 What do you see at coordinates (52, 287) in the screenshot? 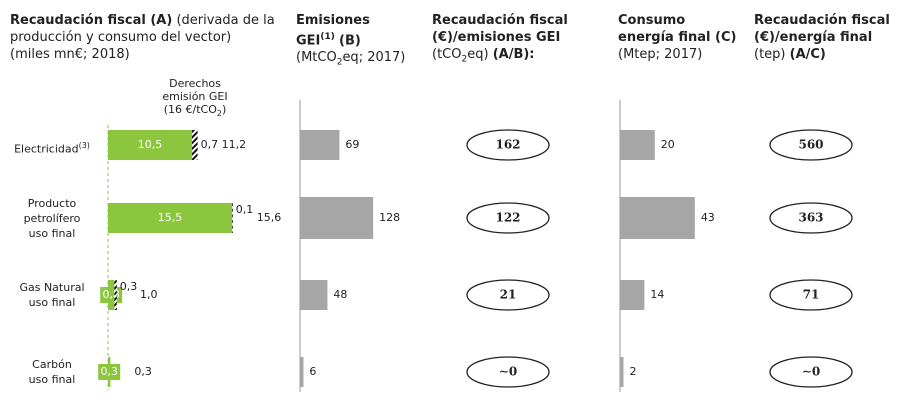
I see `category-line: Gas Natural` at bounding box center [52, 287].